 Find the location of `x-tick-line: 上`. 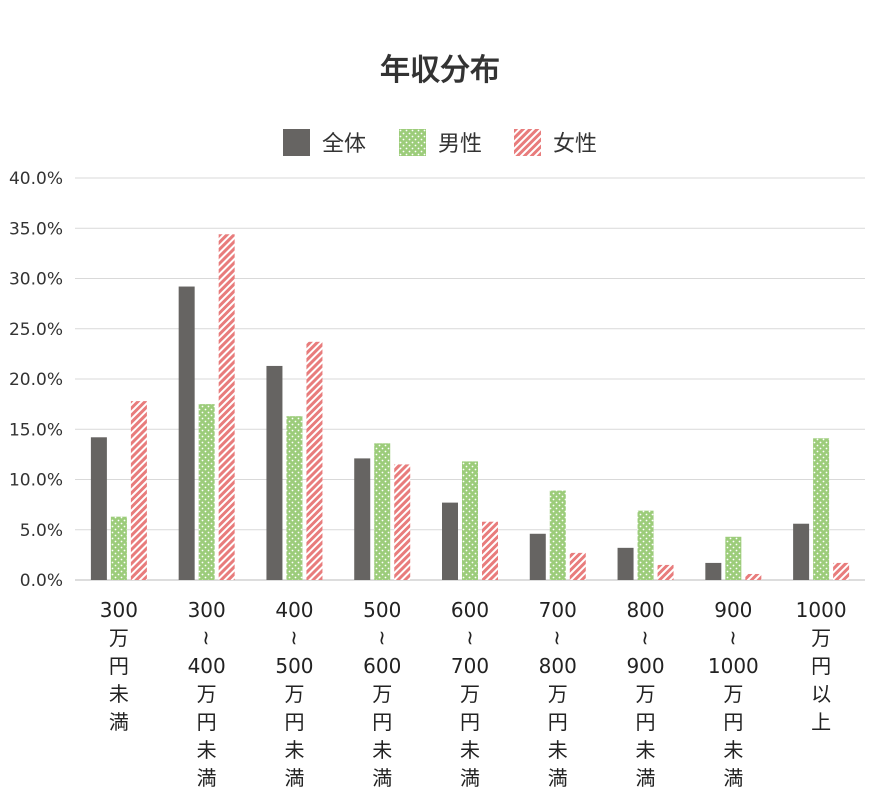

x-tick-line: 上 is located at coordinates (821, 722).